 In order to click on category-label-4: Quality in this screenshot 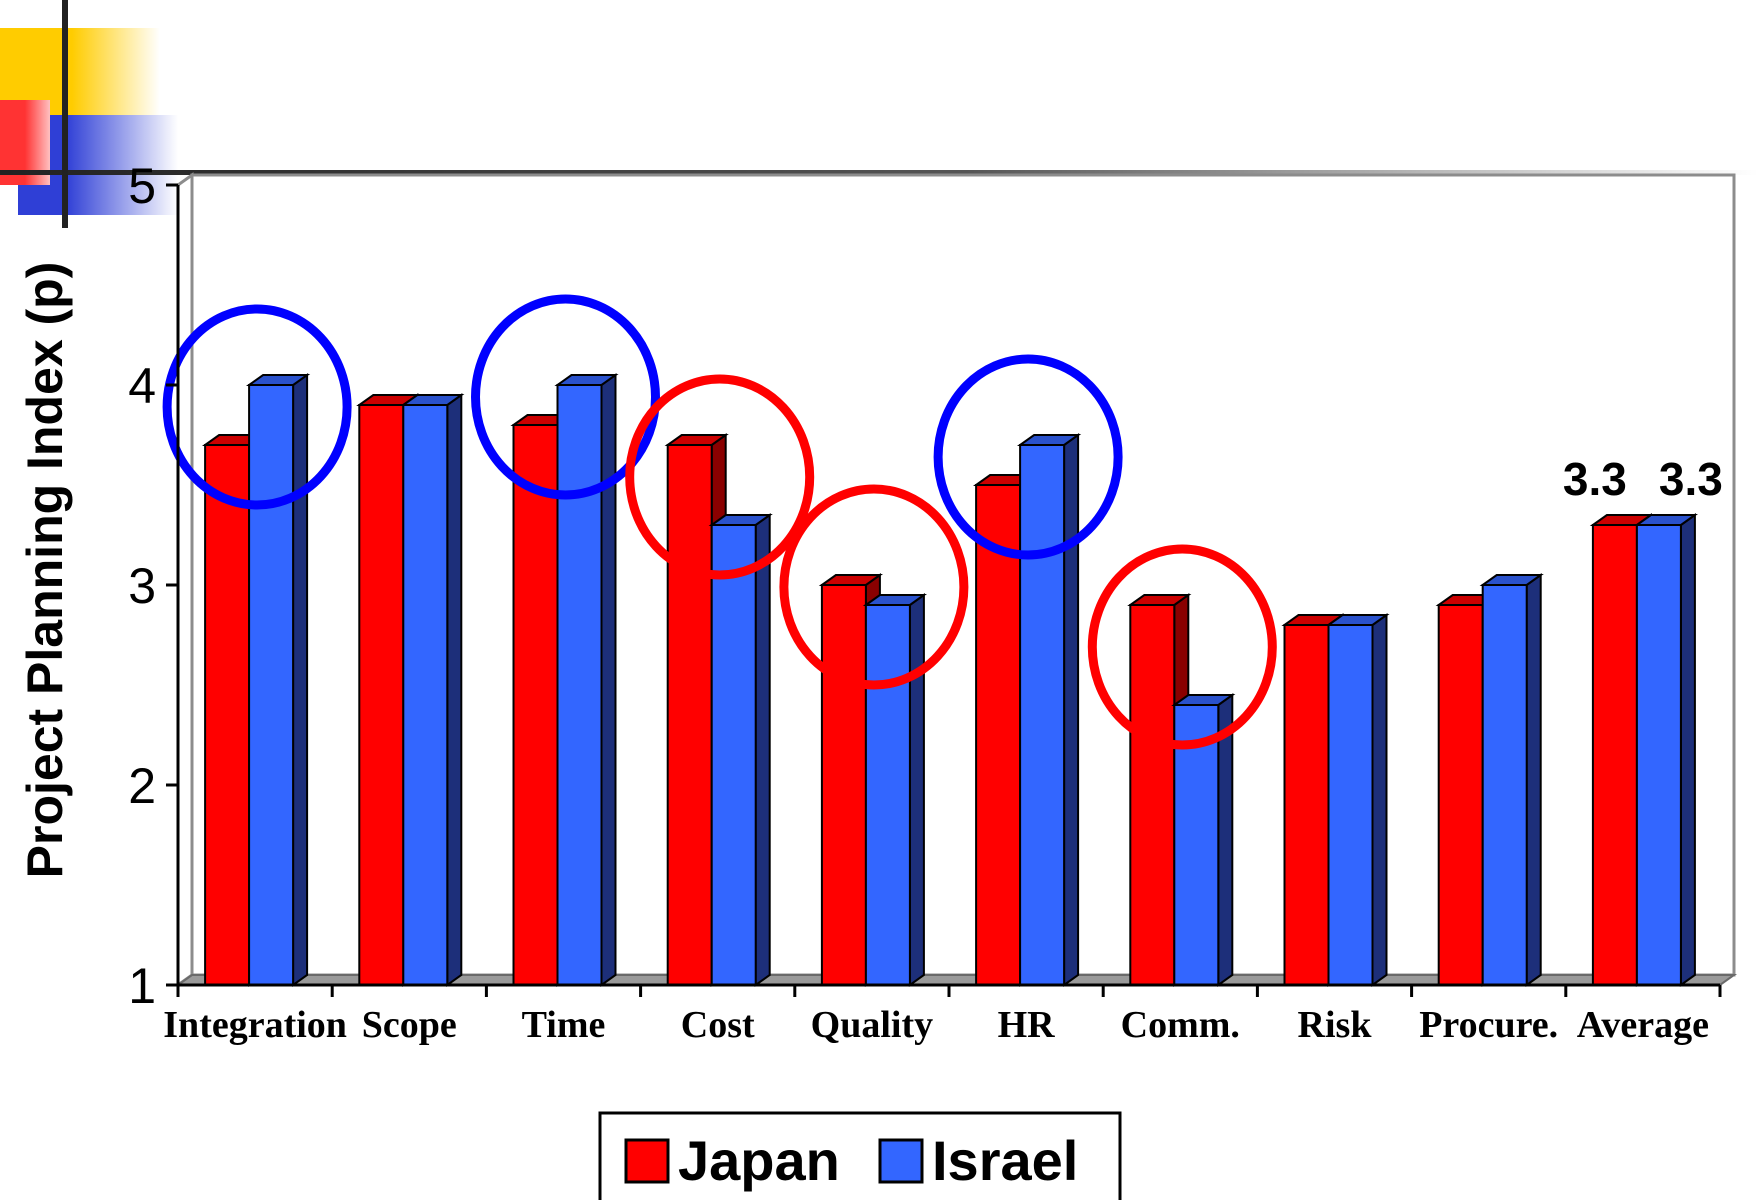, I will do `click(872, 1025)`.